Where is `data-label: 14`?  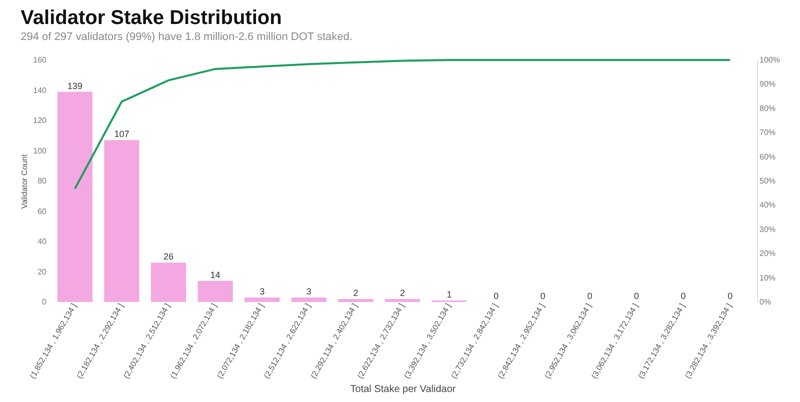
data-label: 14 is located at coordinates (215, 275).